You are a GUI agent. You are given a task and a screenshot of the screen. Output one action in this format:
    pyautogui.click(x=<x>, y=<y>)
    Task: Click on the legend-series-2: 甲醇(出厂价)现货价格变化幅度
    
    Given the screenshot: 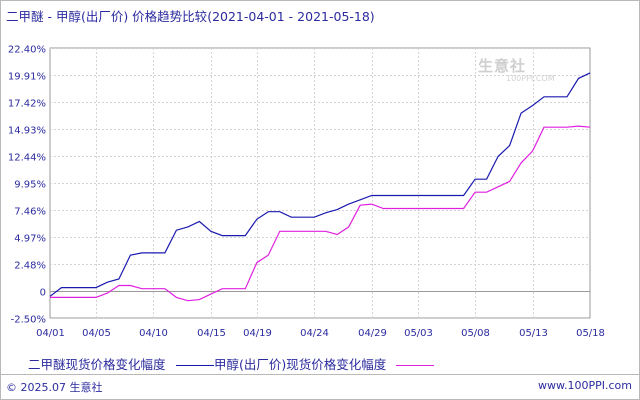 What is the action you would take?
    pyautogui.click(x=324, y=363)
    